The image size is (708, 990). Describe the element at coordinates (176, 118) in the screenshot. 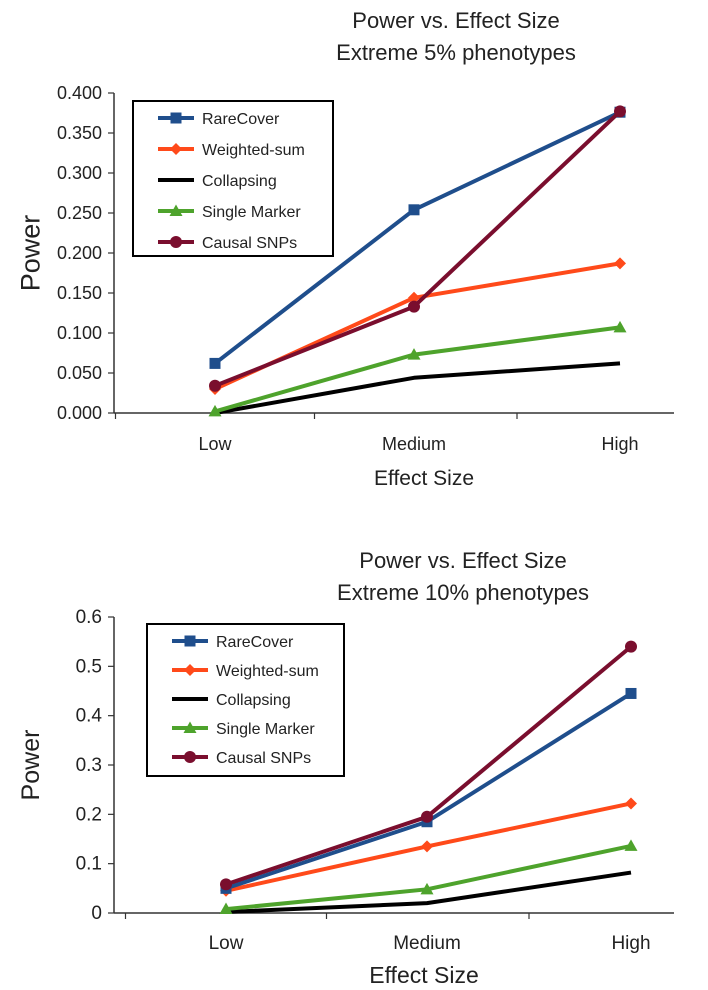

I see `chart1-legend-marker-rarecover` at that location.